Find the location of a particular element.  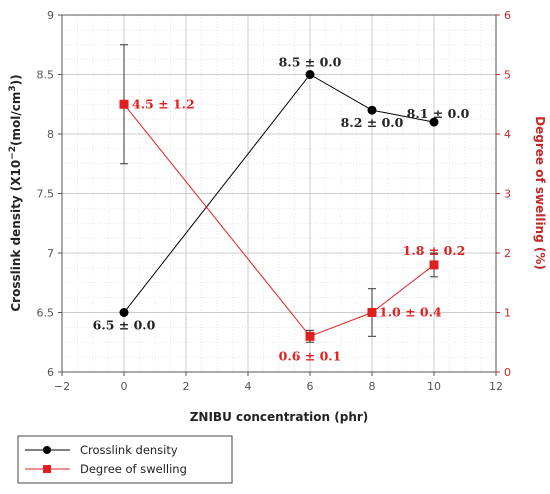

y-left-tick-label: 7 is located at coordinates (50, 253).